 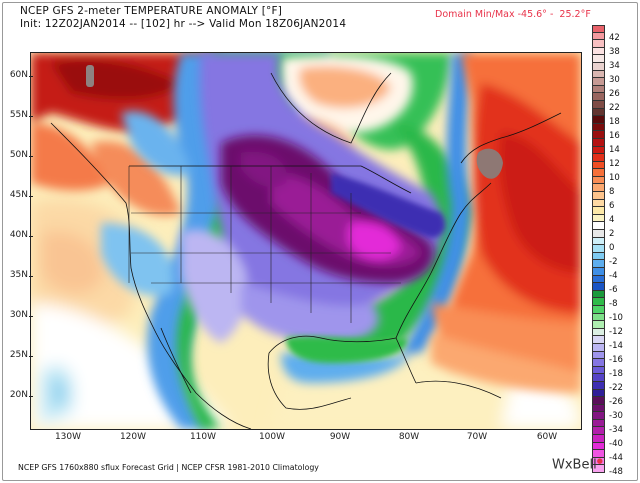 What do you see at coordinates (616, 472) in the screenshot?
I see `colorbar-label: -48` at bounding box center [616, 472].